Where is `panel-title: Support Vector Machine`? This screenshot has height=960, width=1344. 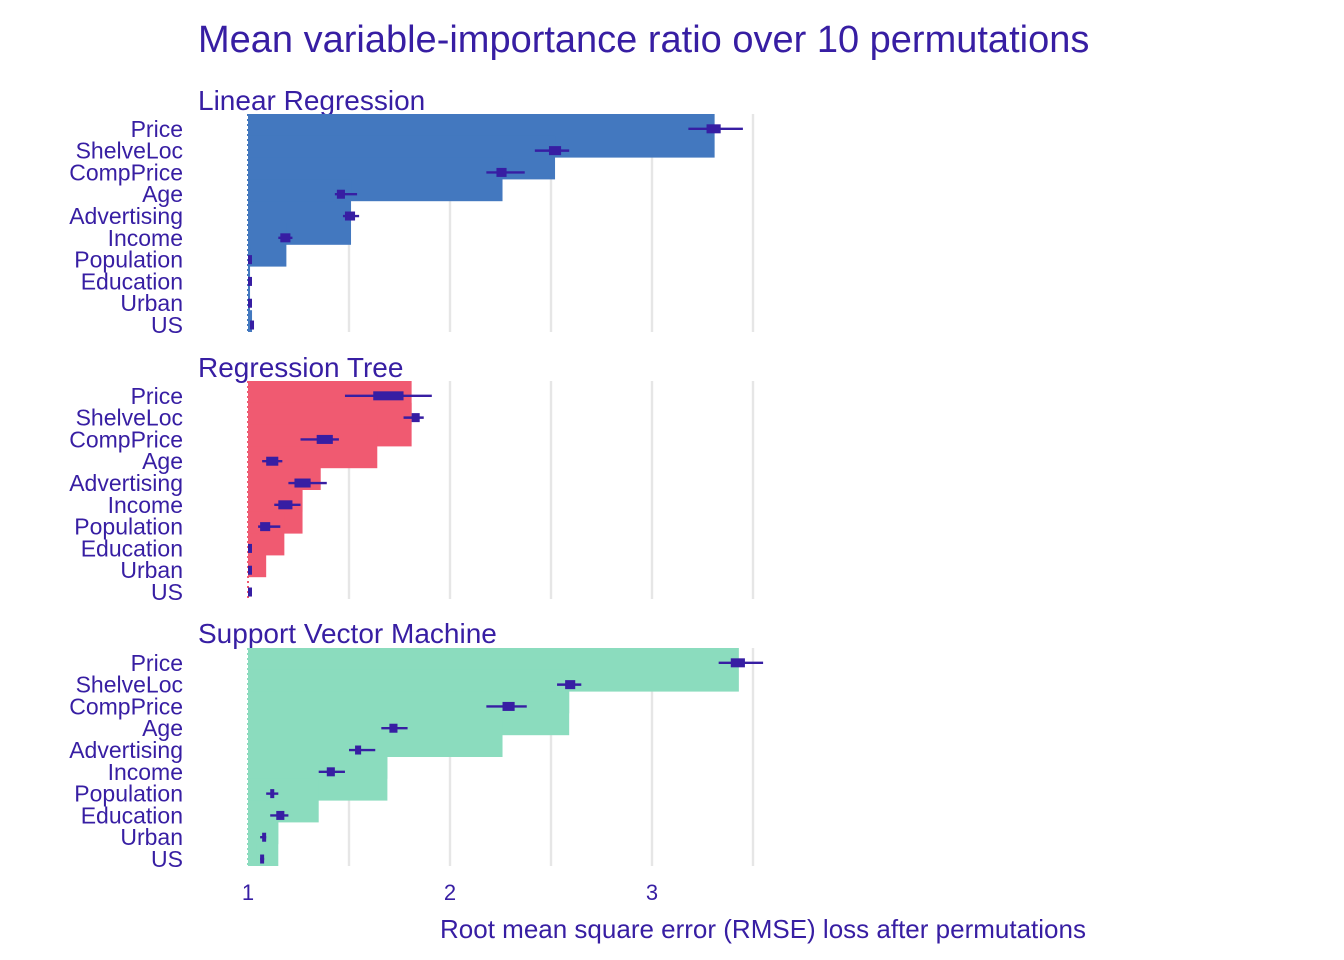 panel-title: Support Vector Machine is located at coordinates (347, 633).